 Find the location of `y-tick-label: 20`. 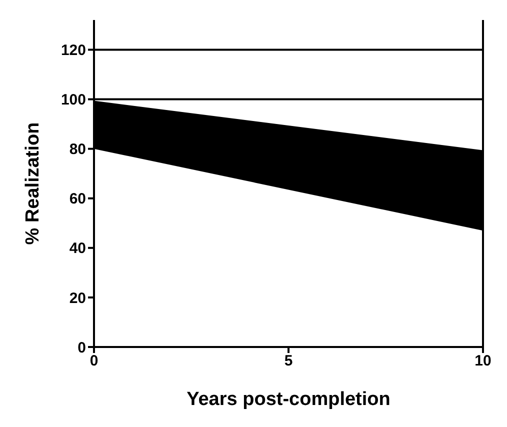

y-tick-label: 20 is located at coordinates (77, 298).